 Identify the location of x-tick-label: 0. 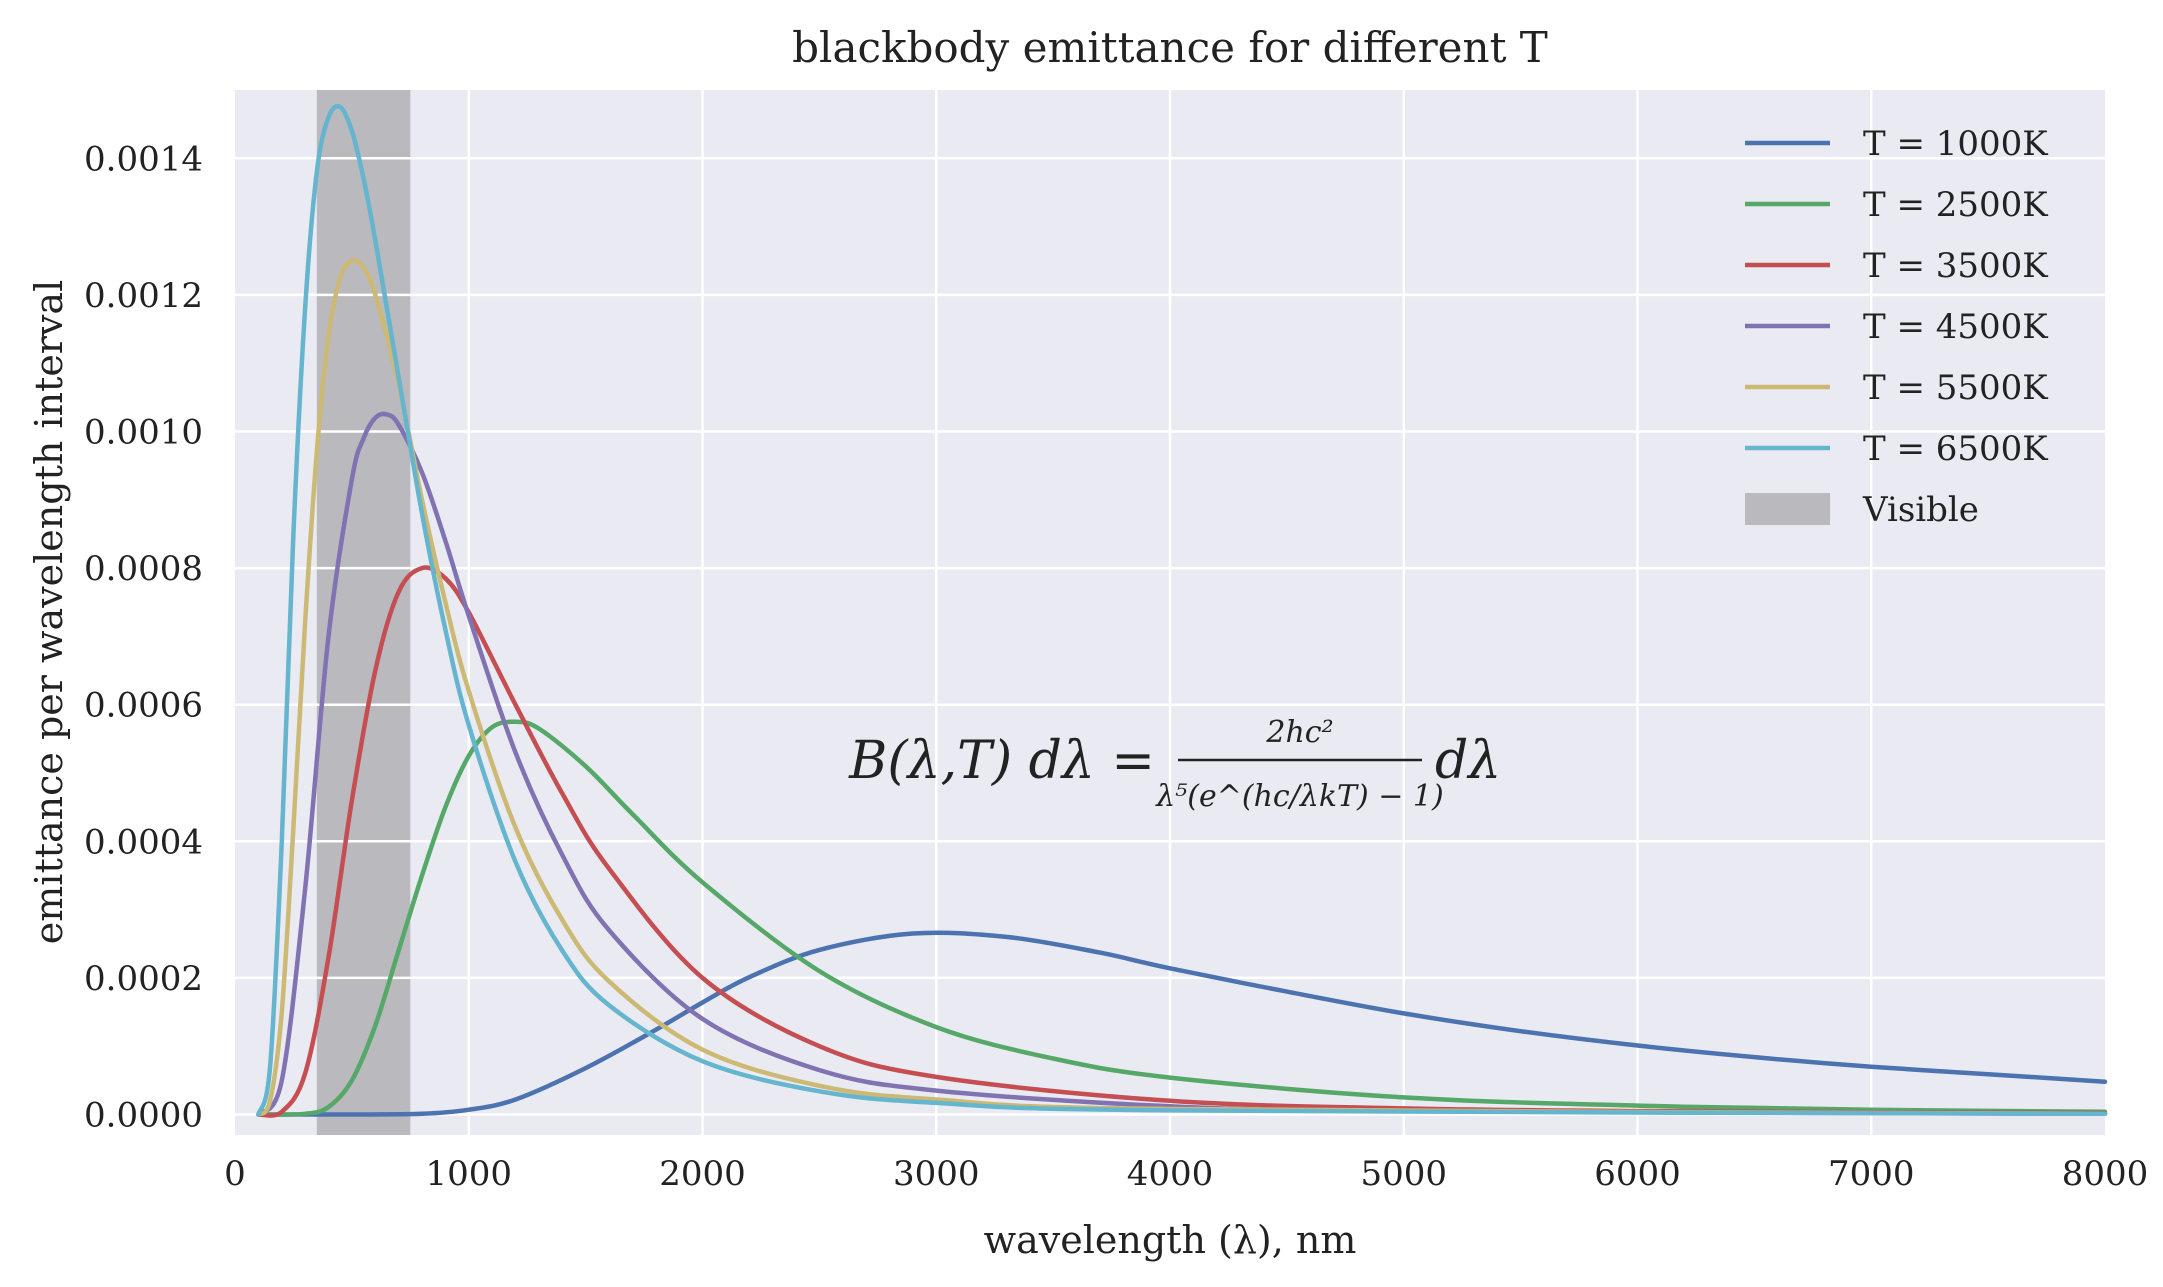
(235, 1174).